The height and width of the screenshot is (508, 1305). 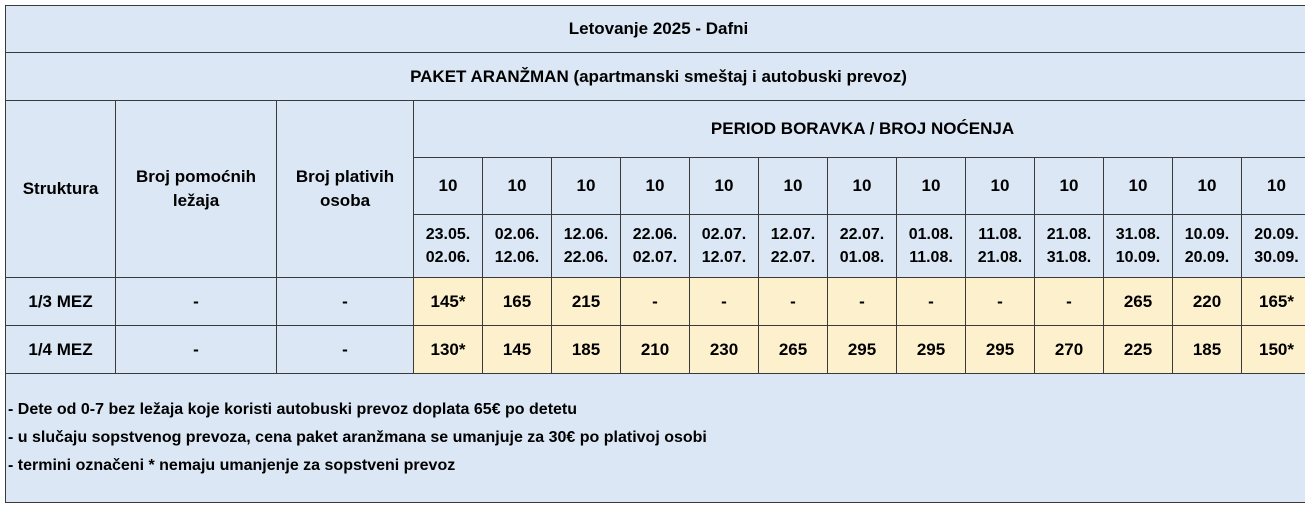 What do you see at coordinates (1069, 257) in the screenshot?
I see `period-to: 31.08.` at bounding box center [1069, 257].